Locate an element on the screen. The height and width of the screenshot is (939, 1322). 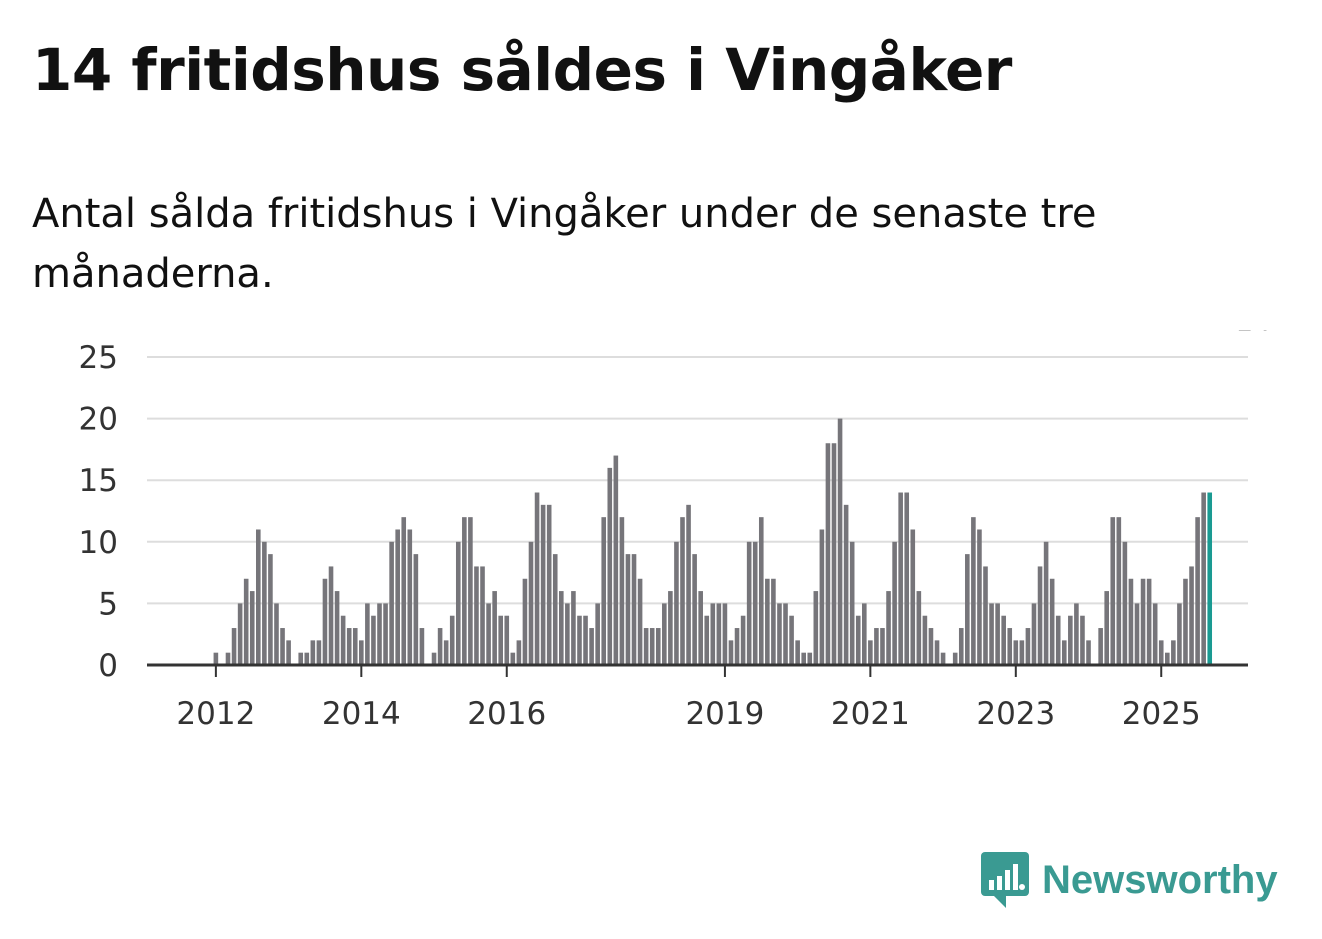
x-tick-label: 2025 is located at coordinates (1161, 714).